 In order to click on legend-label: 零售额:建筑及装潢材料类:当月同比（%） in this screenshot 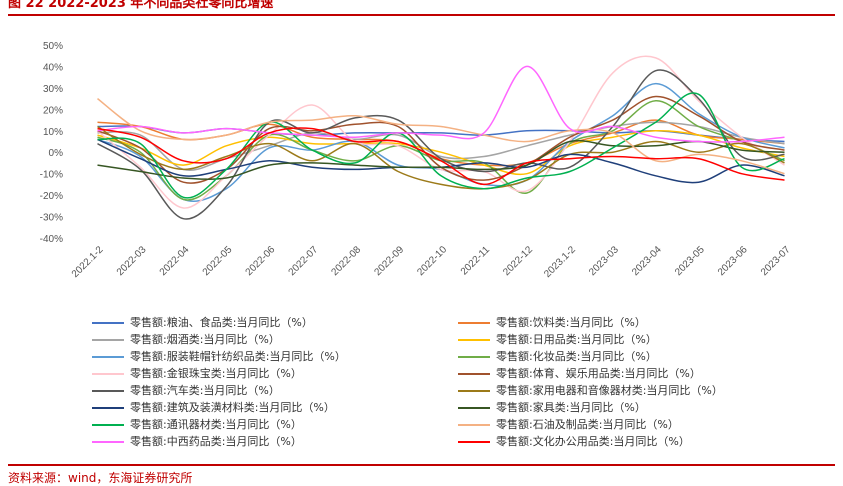, I will do `click(232, 407)`.